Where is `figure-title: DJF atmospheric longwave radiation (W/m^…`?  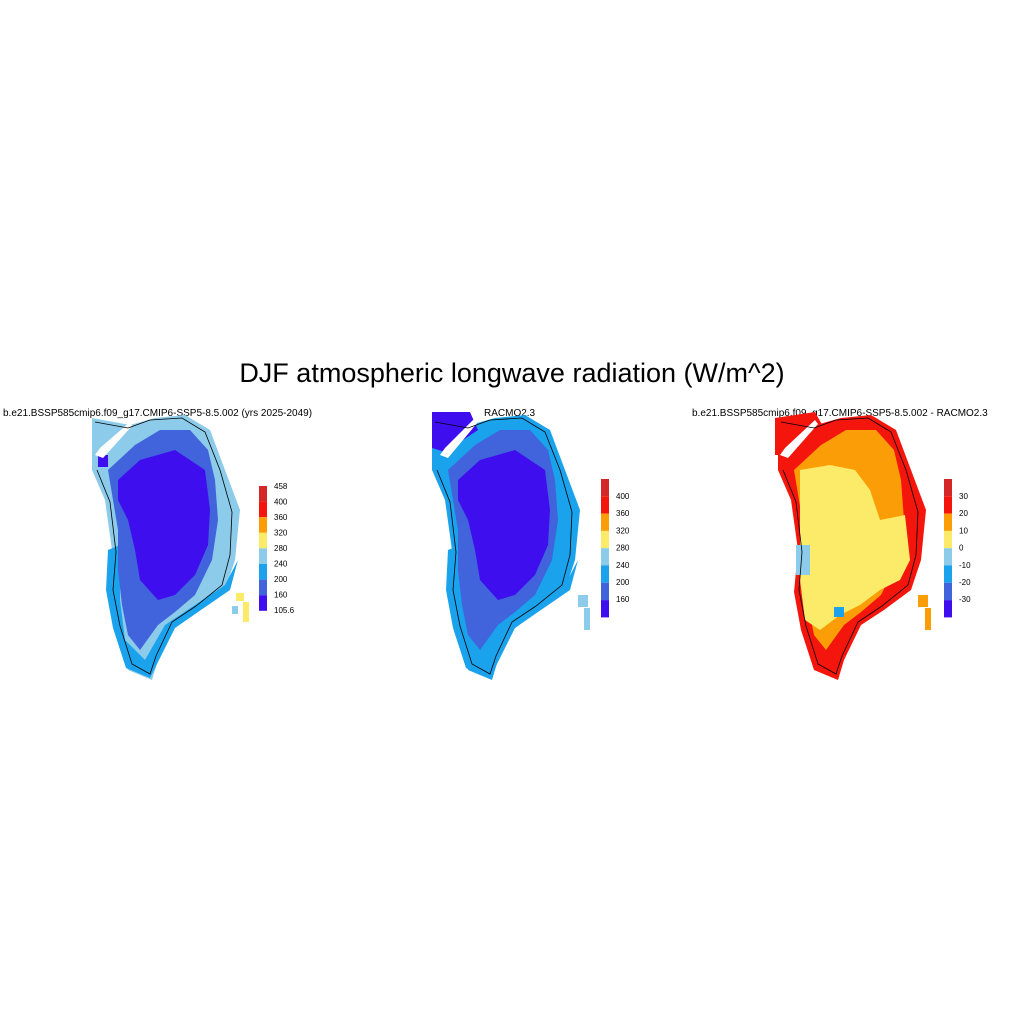 figure-title: DJF atmospheric longwave radiation (W/m^… is located at coordinates (512, 373).